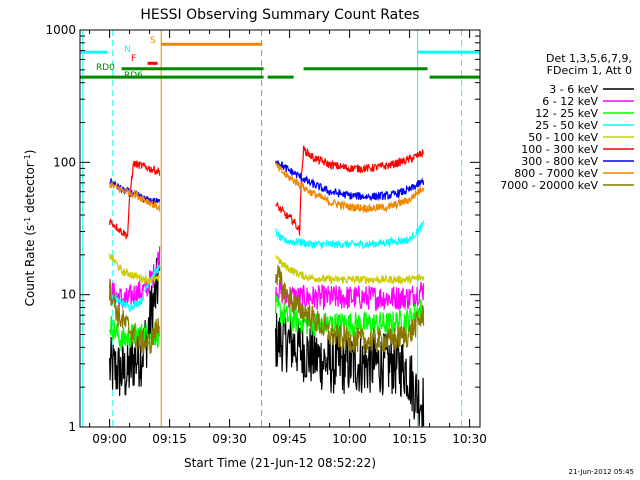 The height and width of the screenshot is (480, 640). I want to click on y-tick-label: 100, so click(64, 162).